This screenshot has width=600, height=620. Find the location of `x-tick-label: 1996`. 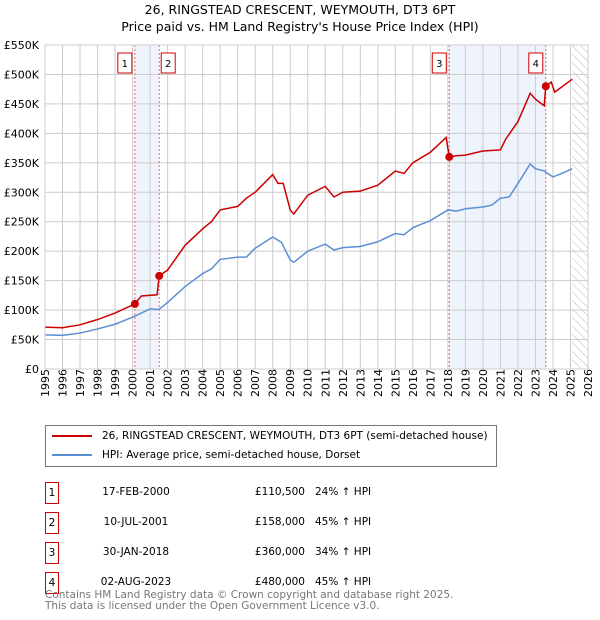

x-tick-label: 1996 is located at coordinates (63, 383).